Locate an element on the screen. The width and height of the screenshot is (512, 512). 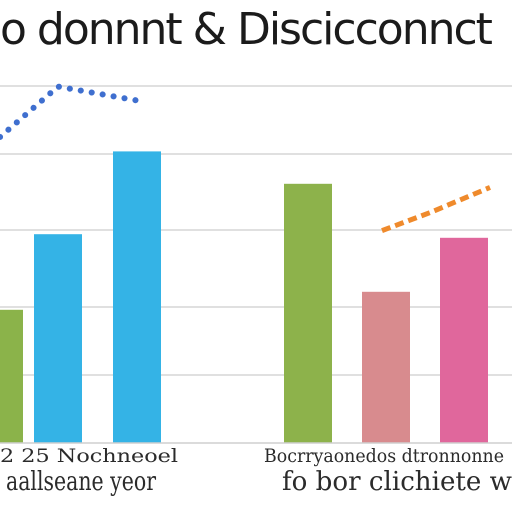
category-label-g1-1: 2 25 Nochneoel is located at coordinates (89, 456).